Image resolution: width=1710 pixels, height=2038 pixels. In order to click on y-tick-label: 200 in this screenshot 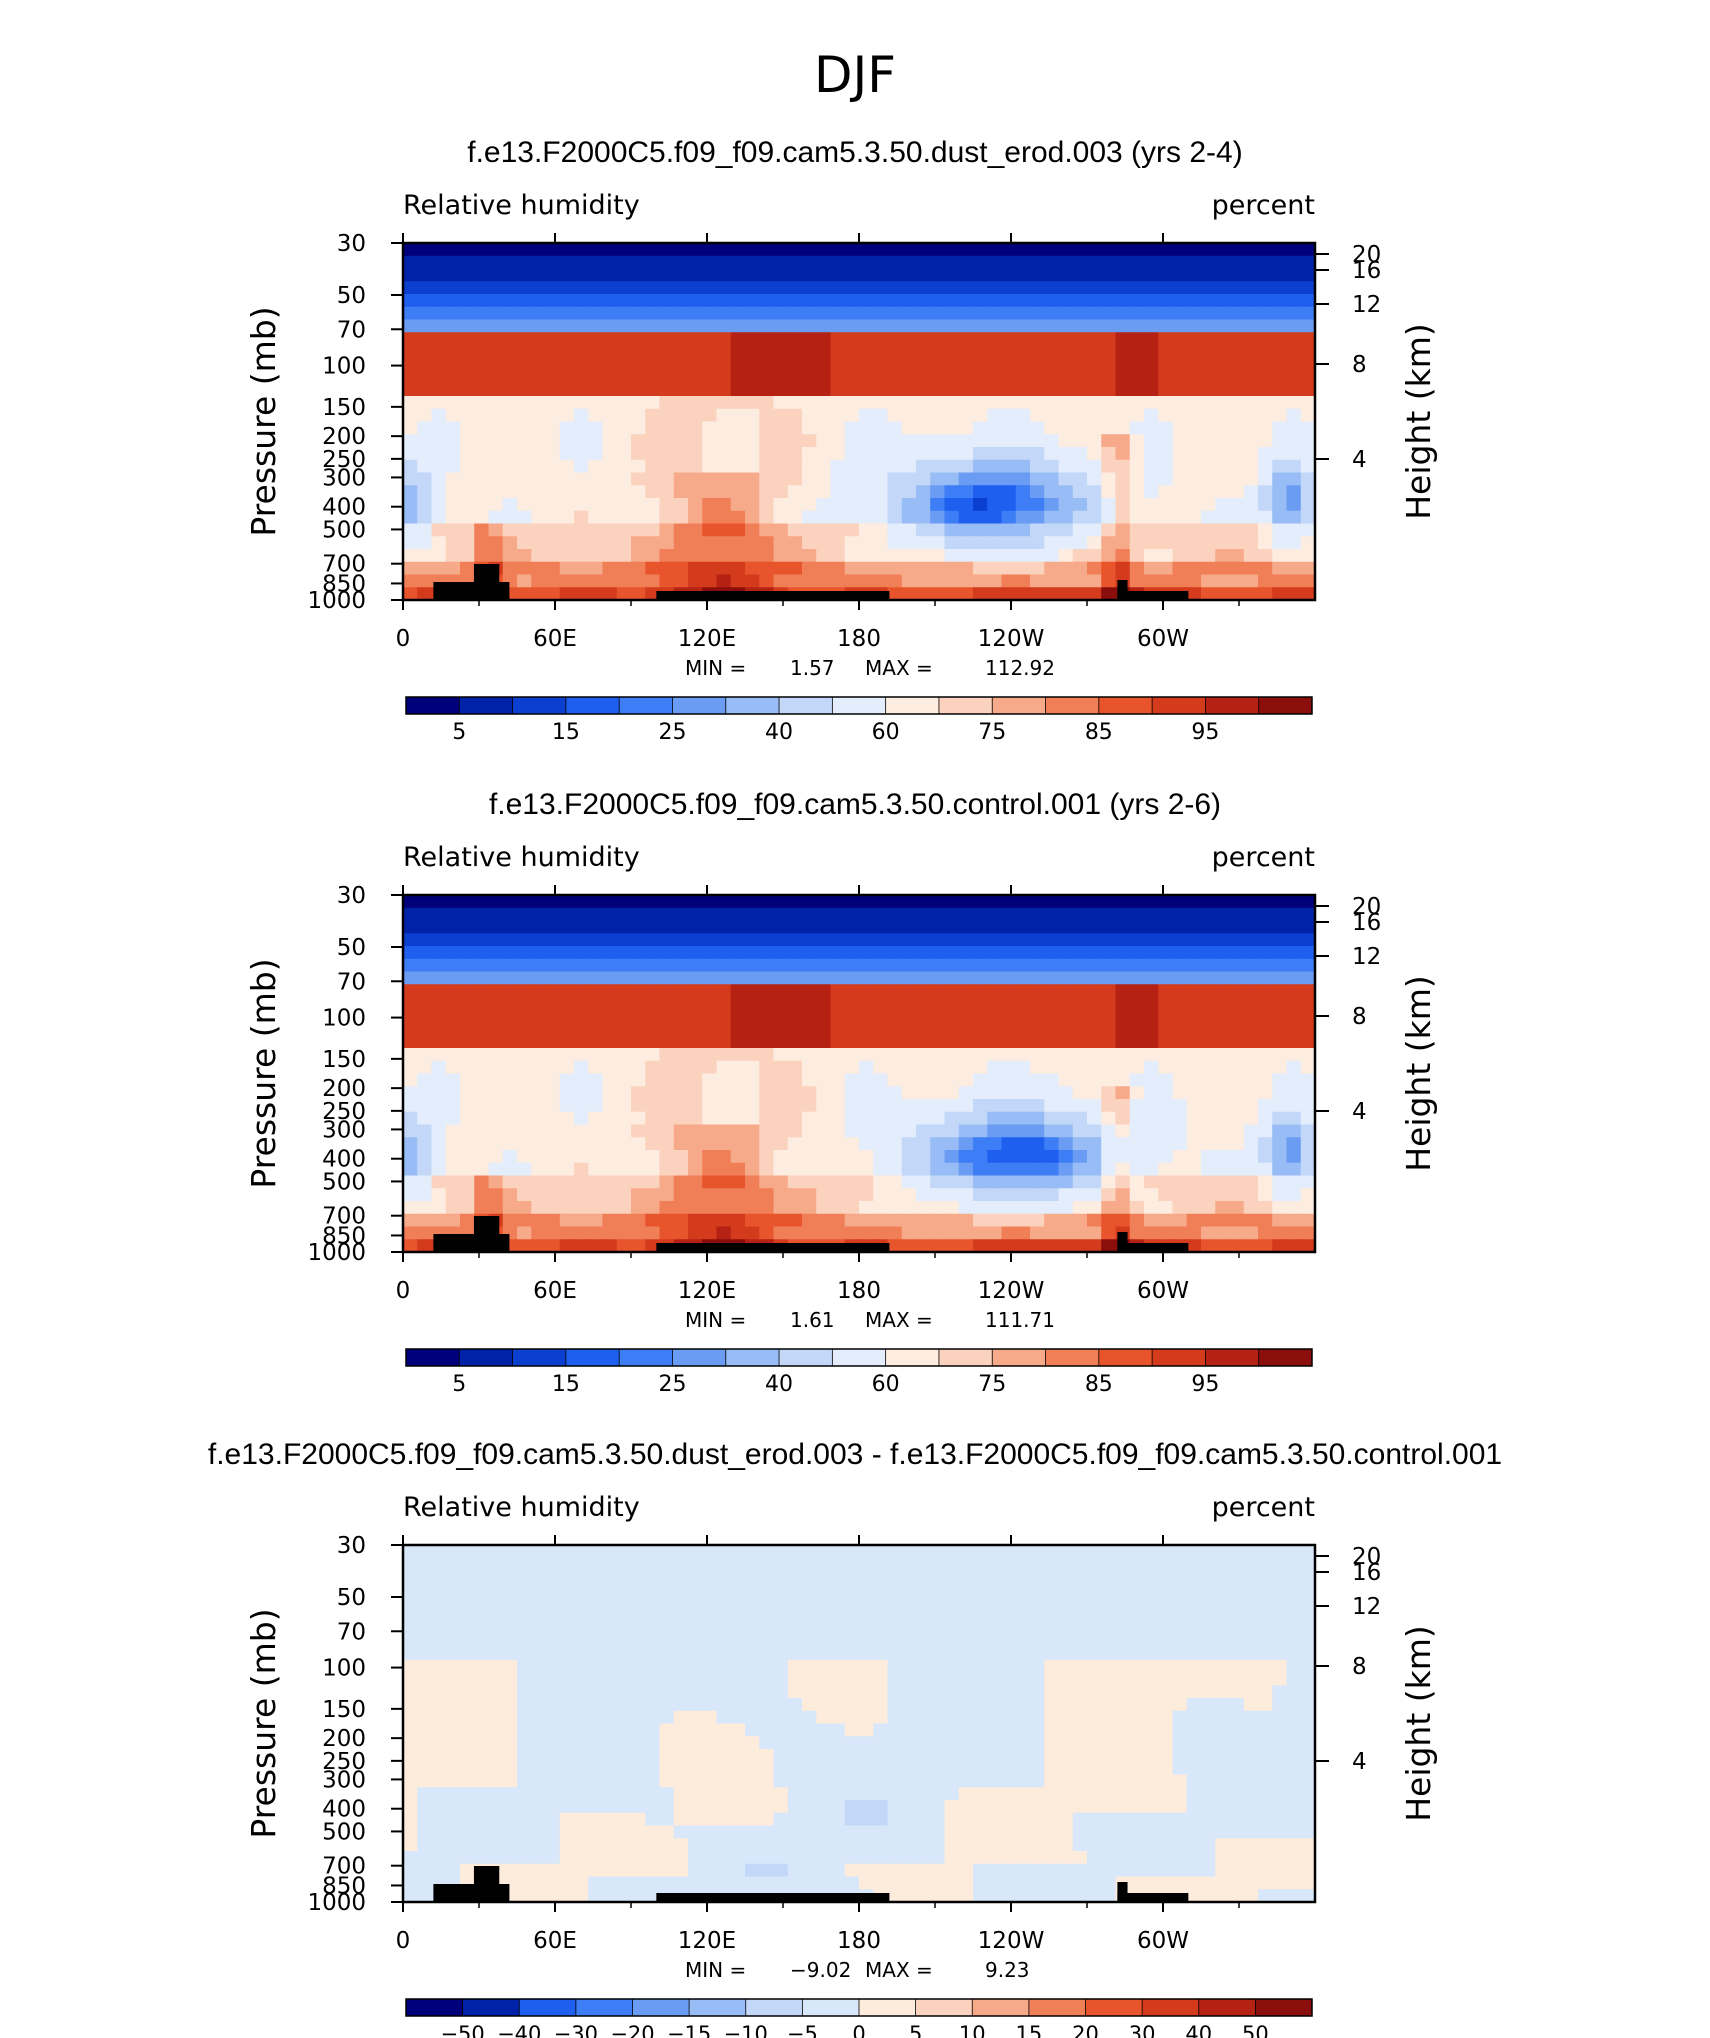, I will do `click(344, 437)`.